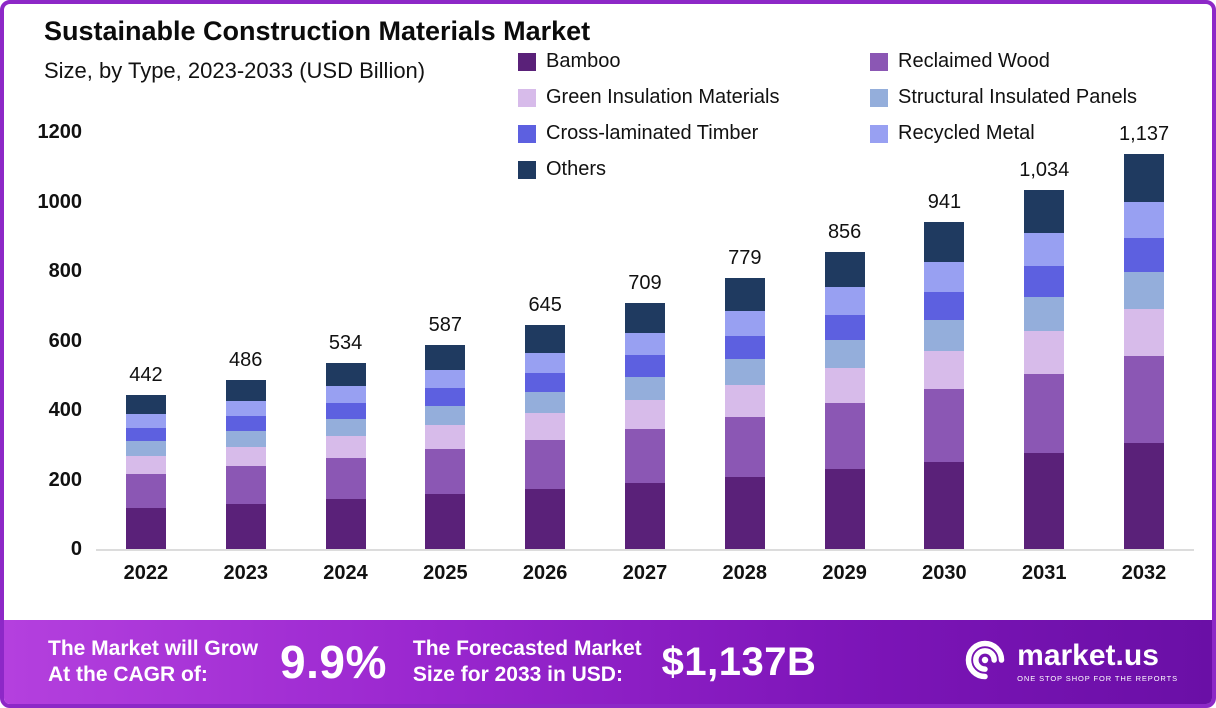 The width and height of the screenshot is (1216, 708). Describe the element at coordinates (663, 97) in the screenshot. I see `legend-label: Green Insulation Materials` at that location.